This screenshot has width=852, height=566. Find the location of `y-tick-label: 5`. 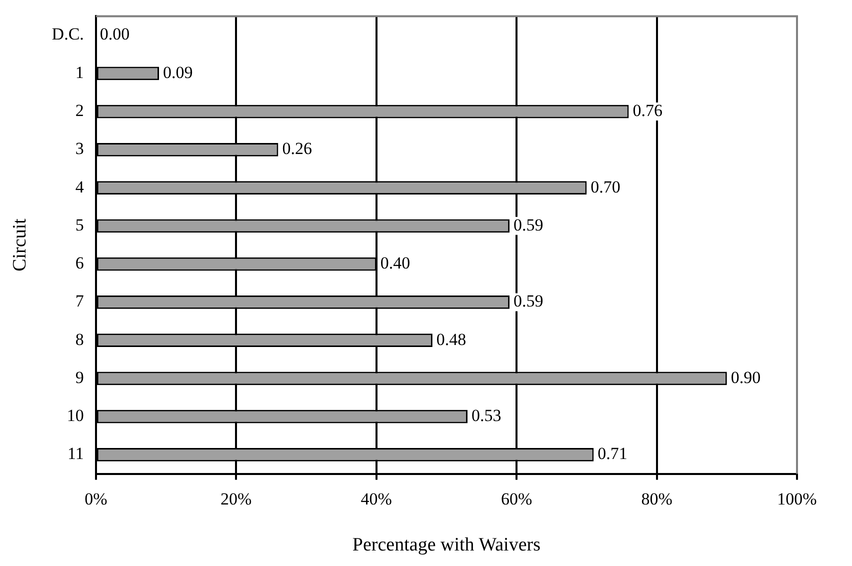

y-tick-label: 5 is located at coordinates (79, 224).